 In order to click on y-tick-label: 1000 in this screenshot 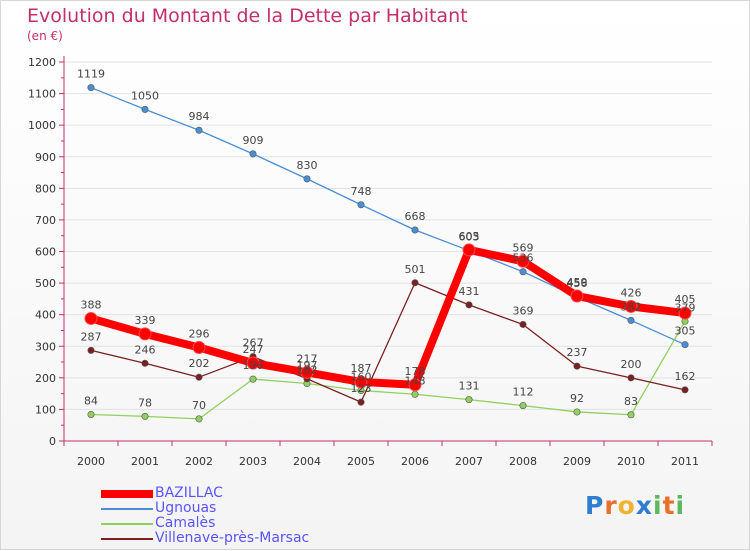, I will do `click(42, 125)`.